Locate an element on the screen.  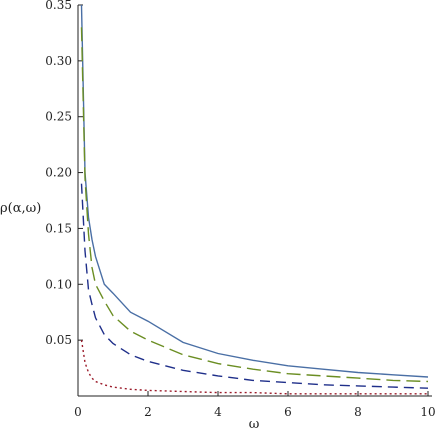
x-tick-label: 6 is located at coordinates (288, 412).